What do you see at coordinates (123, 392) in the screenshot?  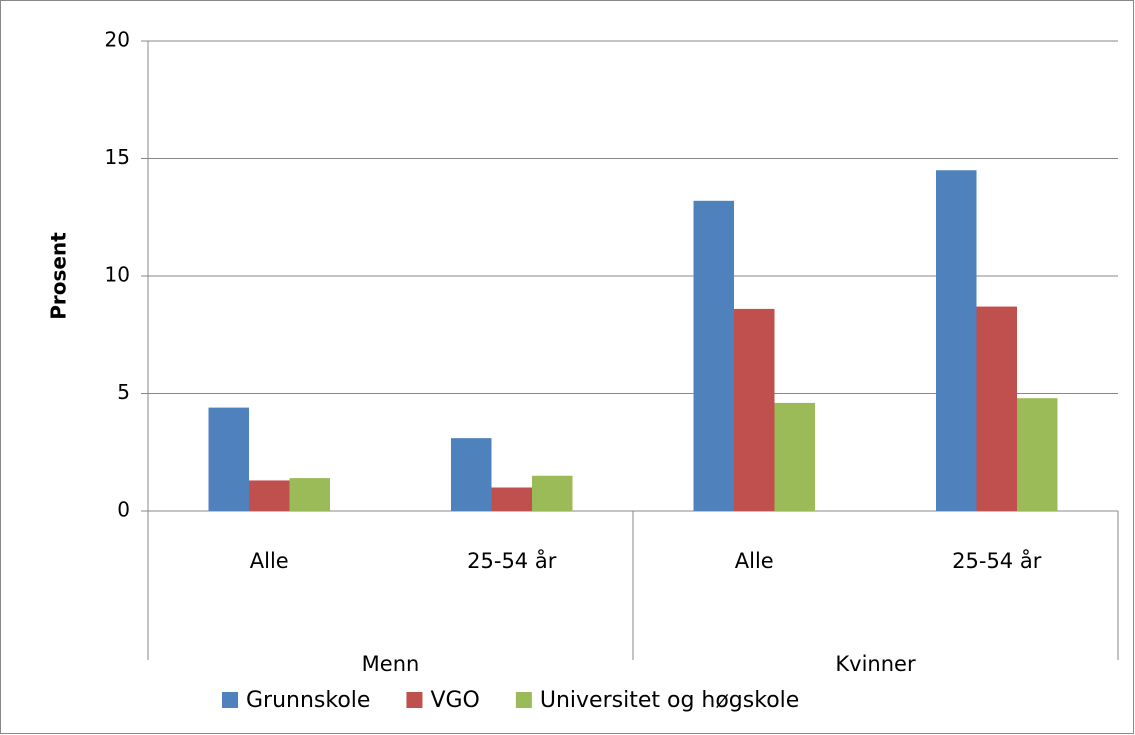 I see `y-tick-label: 5` at bounding box center [123, 392].